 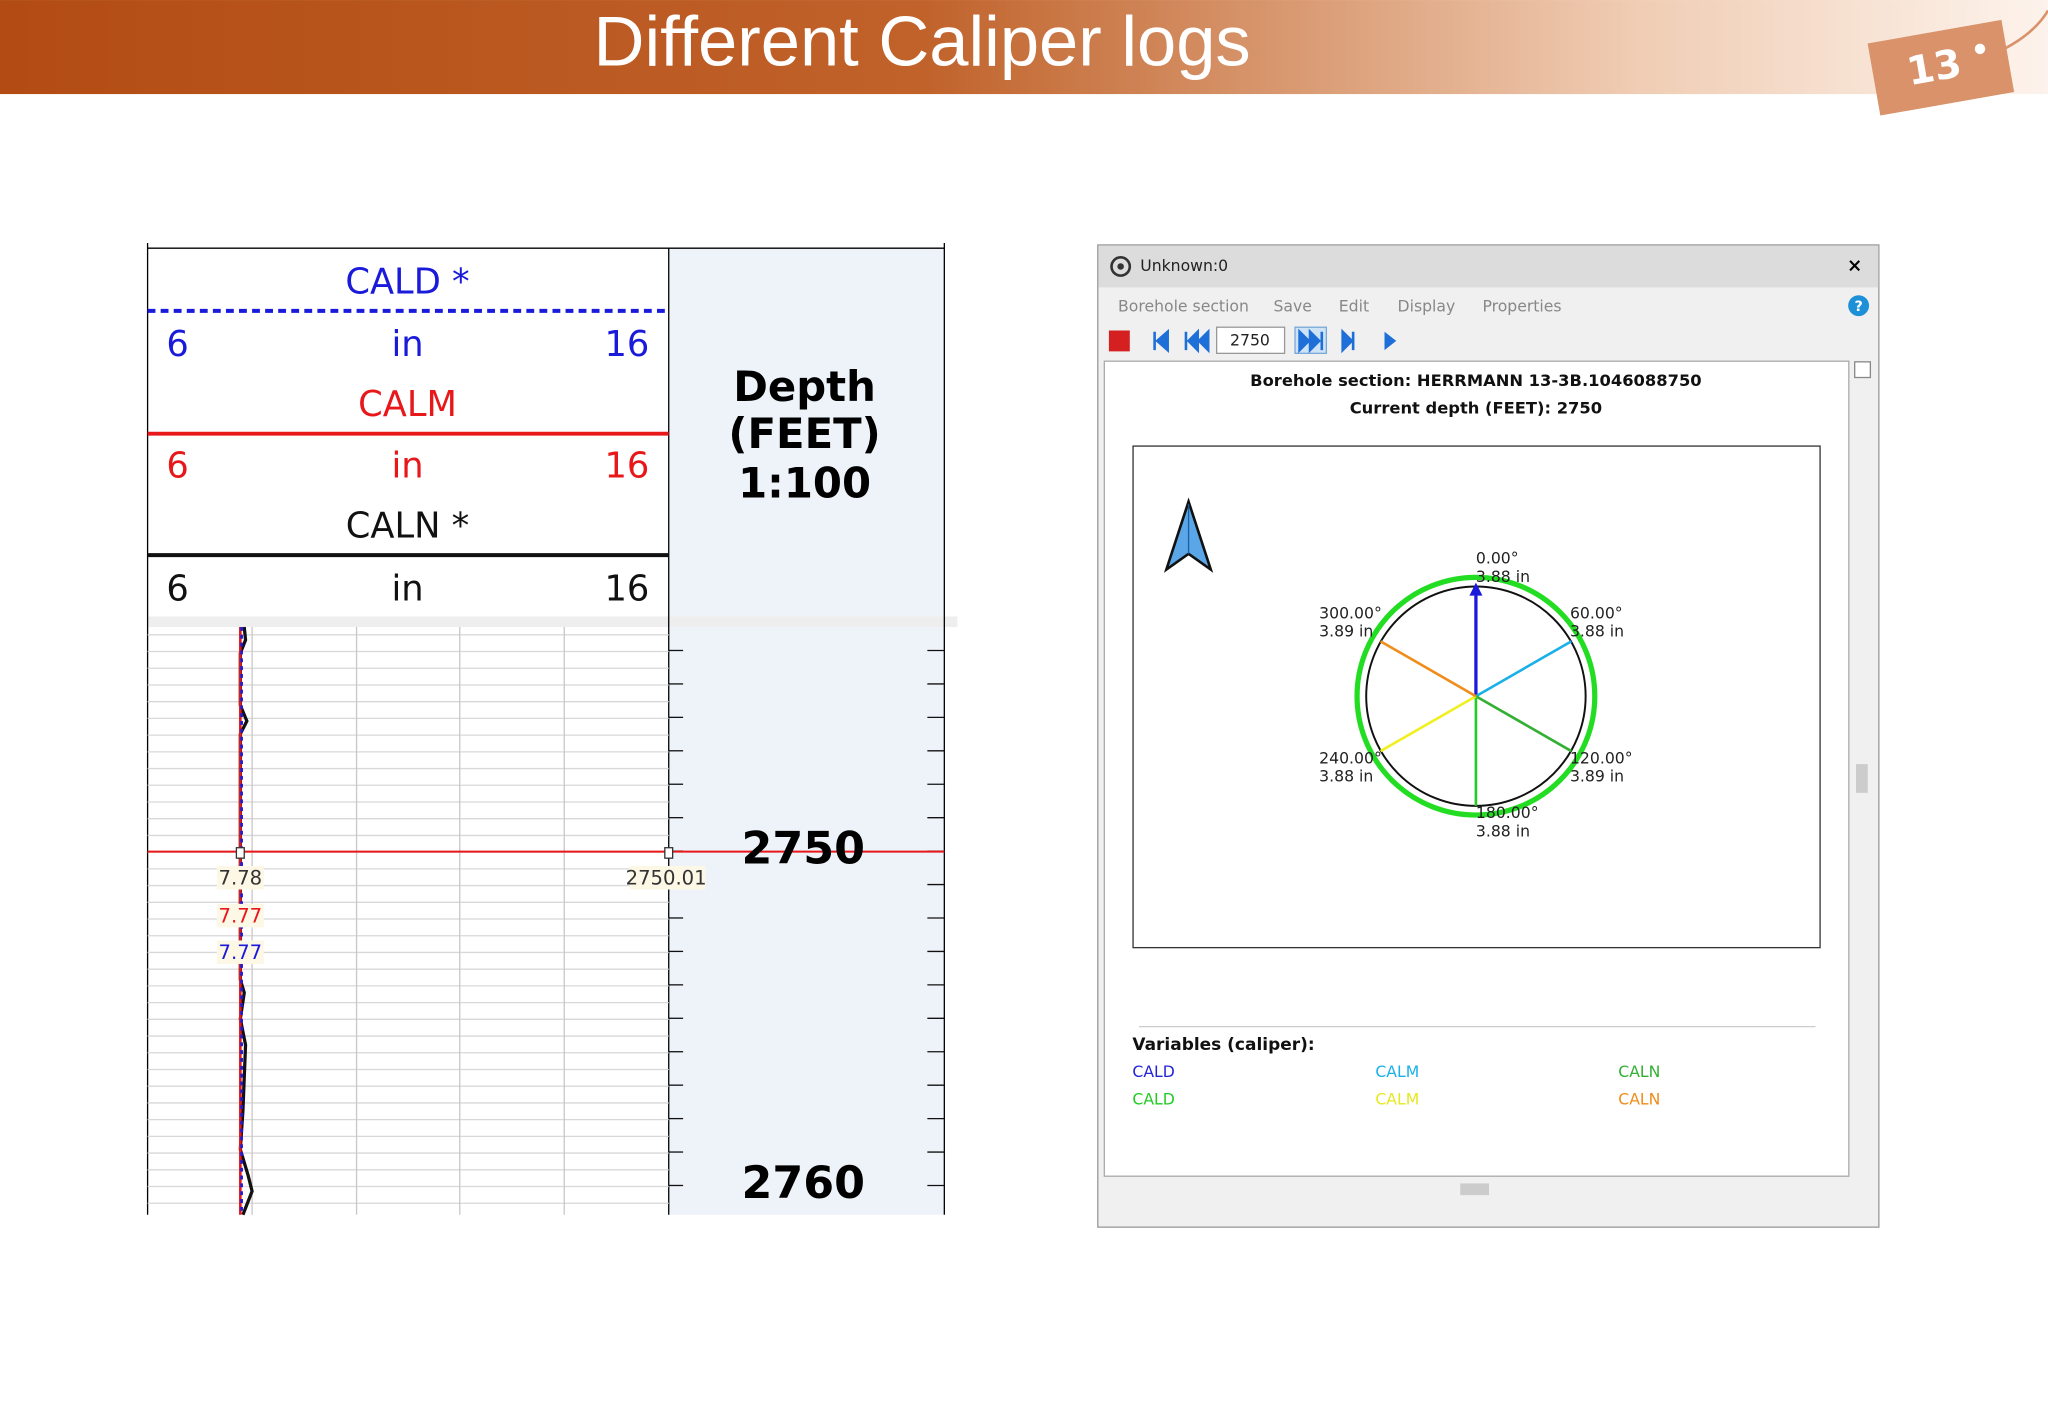 What do you see at coordinates (1354, 305) in the screenshot?
I see `menu-item: Edit` at bounding box center [1354, 305].